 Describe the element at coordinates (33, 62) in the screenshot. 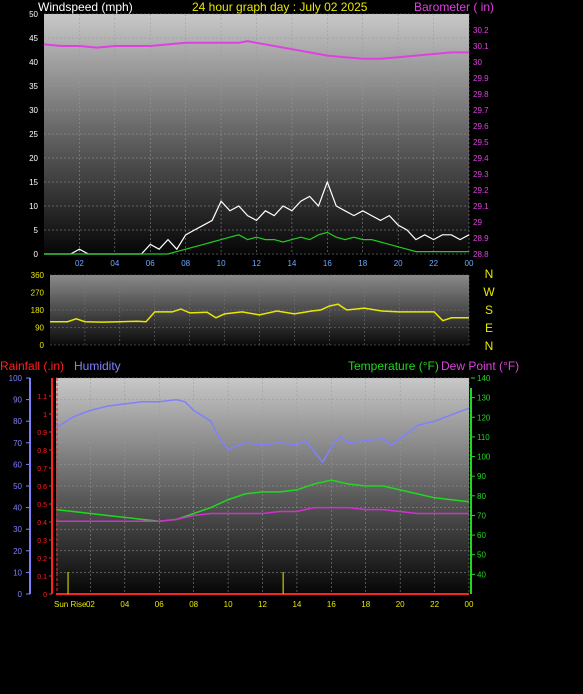

I see `windspeed-tick-label: 40` at that location.